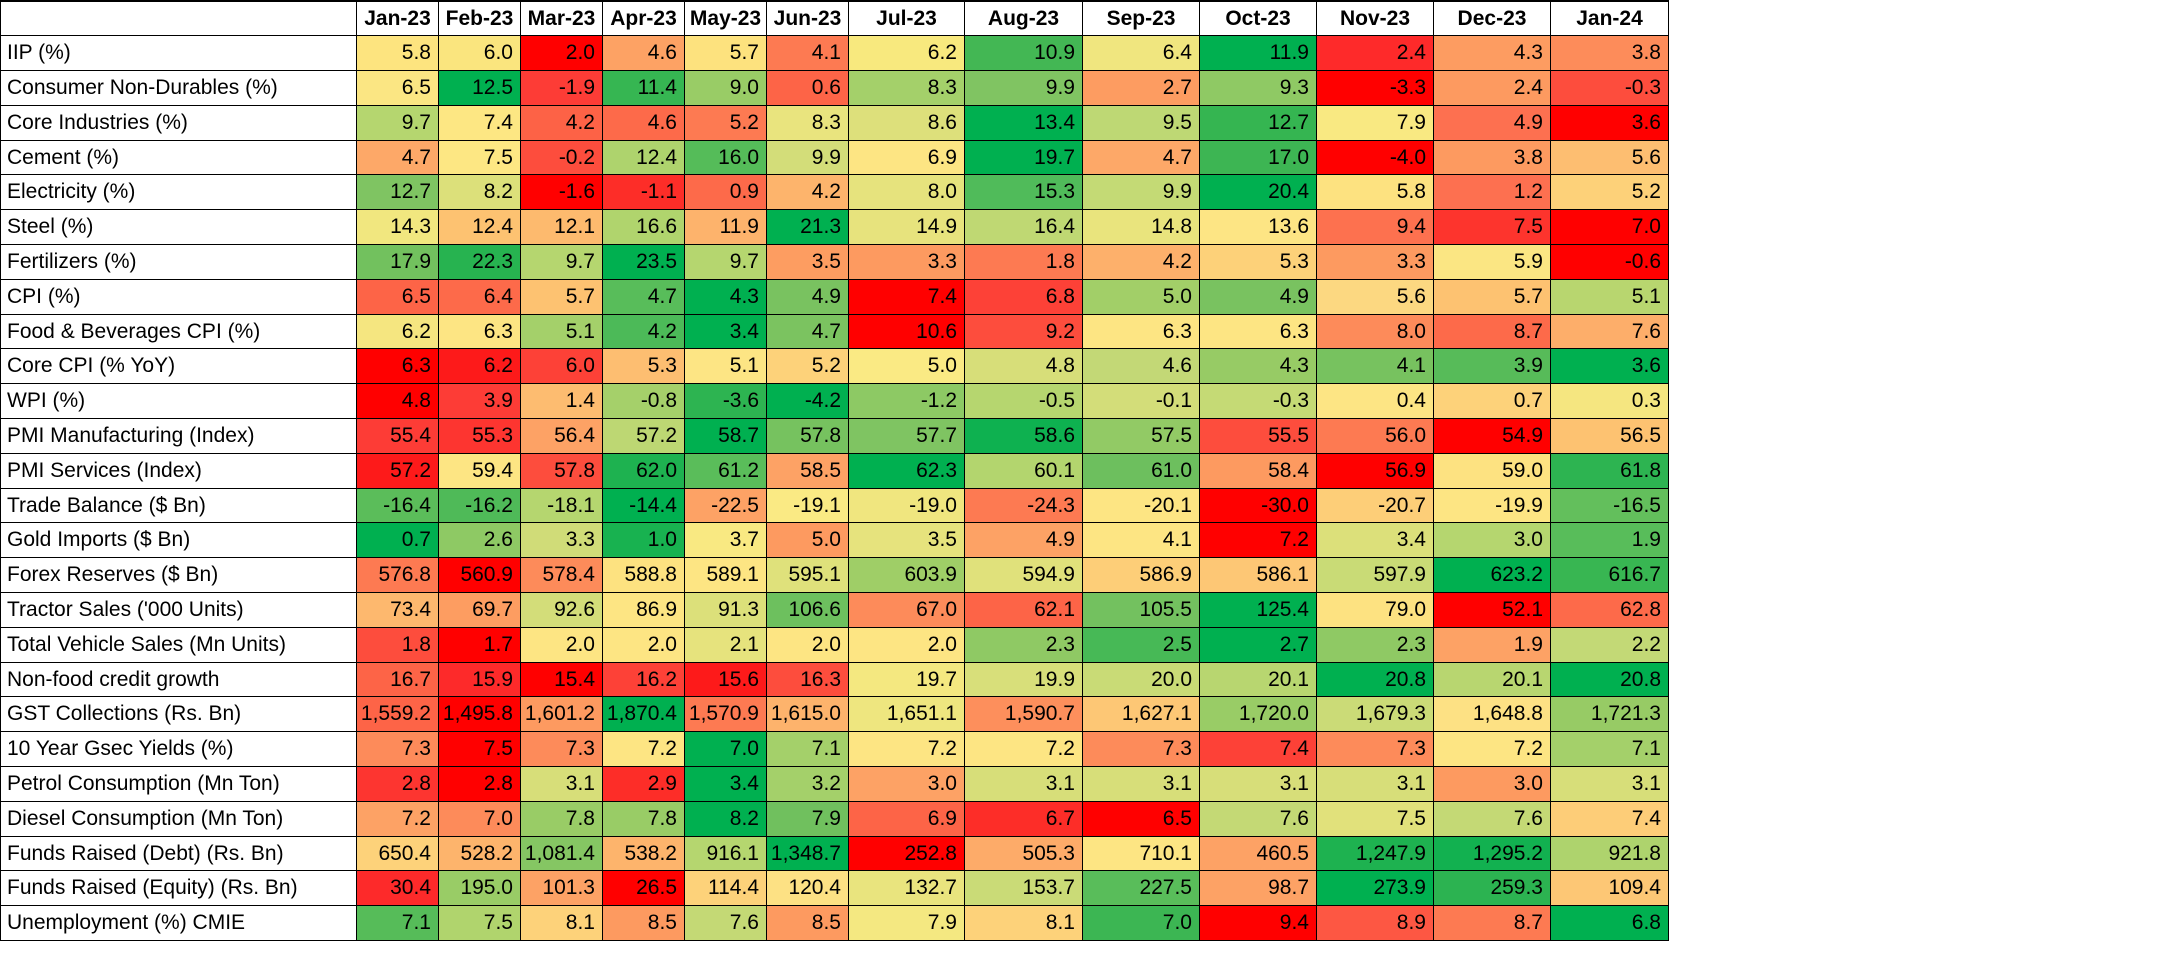 Image resolution: width=2172 pixels, height=975 pixels. I want to click on column-header: Jan-23, so click(397, 18).